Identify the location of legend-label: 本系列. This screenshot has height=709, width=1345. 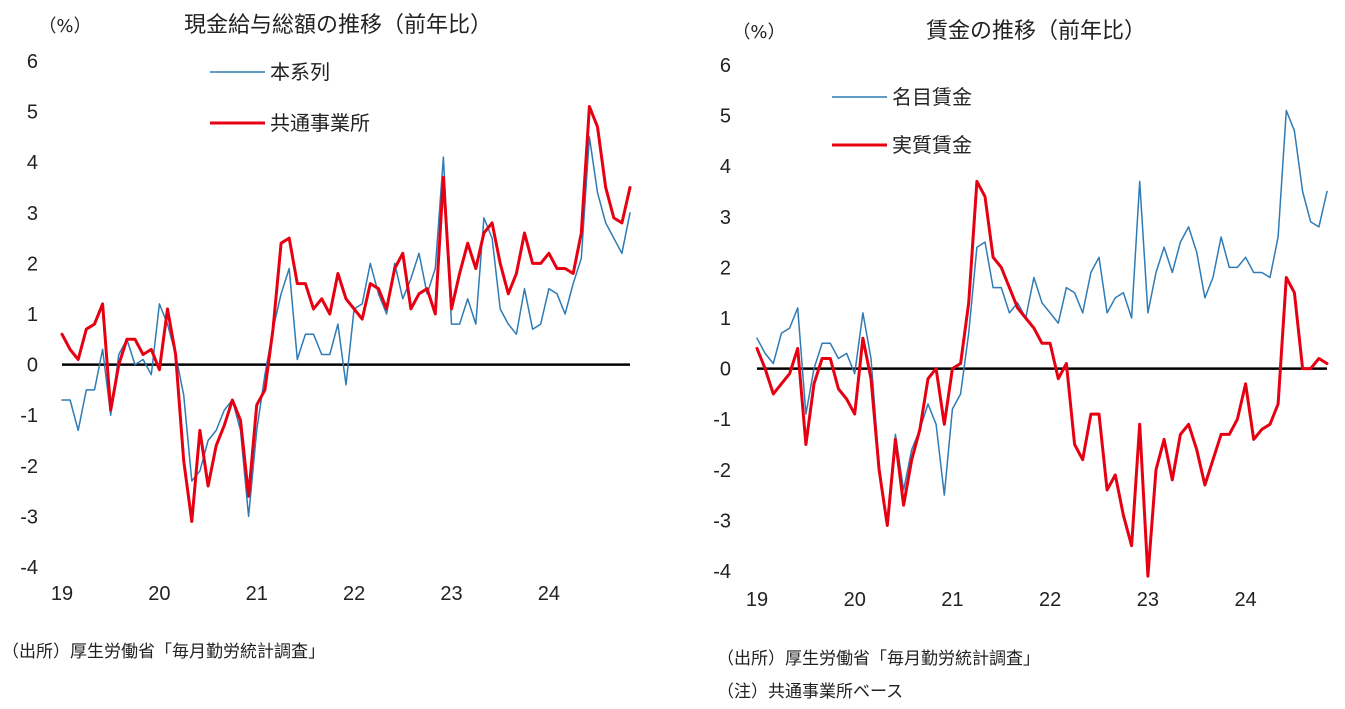
(300, 72).